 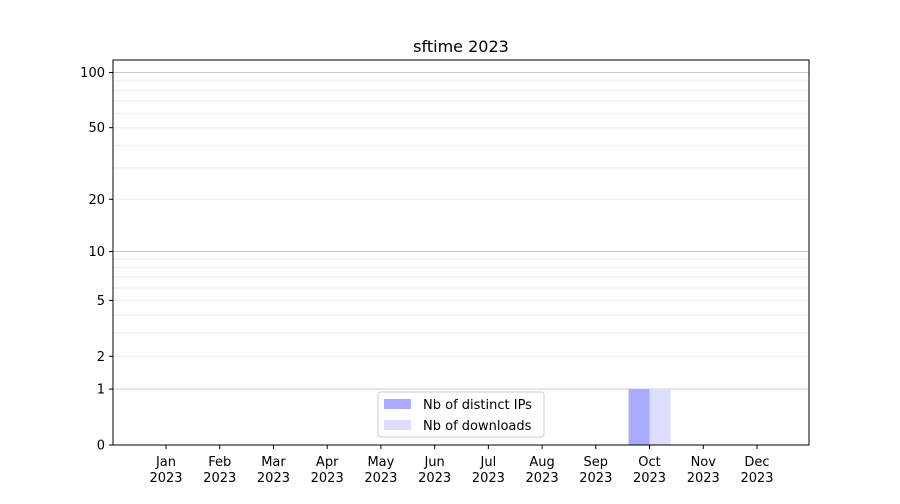 What do you see at coordinates (96, 252) in the screenshot?
I see `y-tick-label: 10` at bounding box center [96, 252].